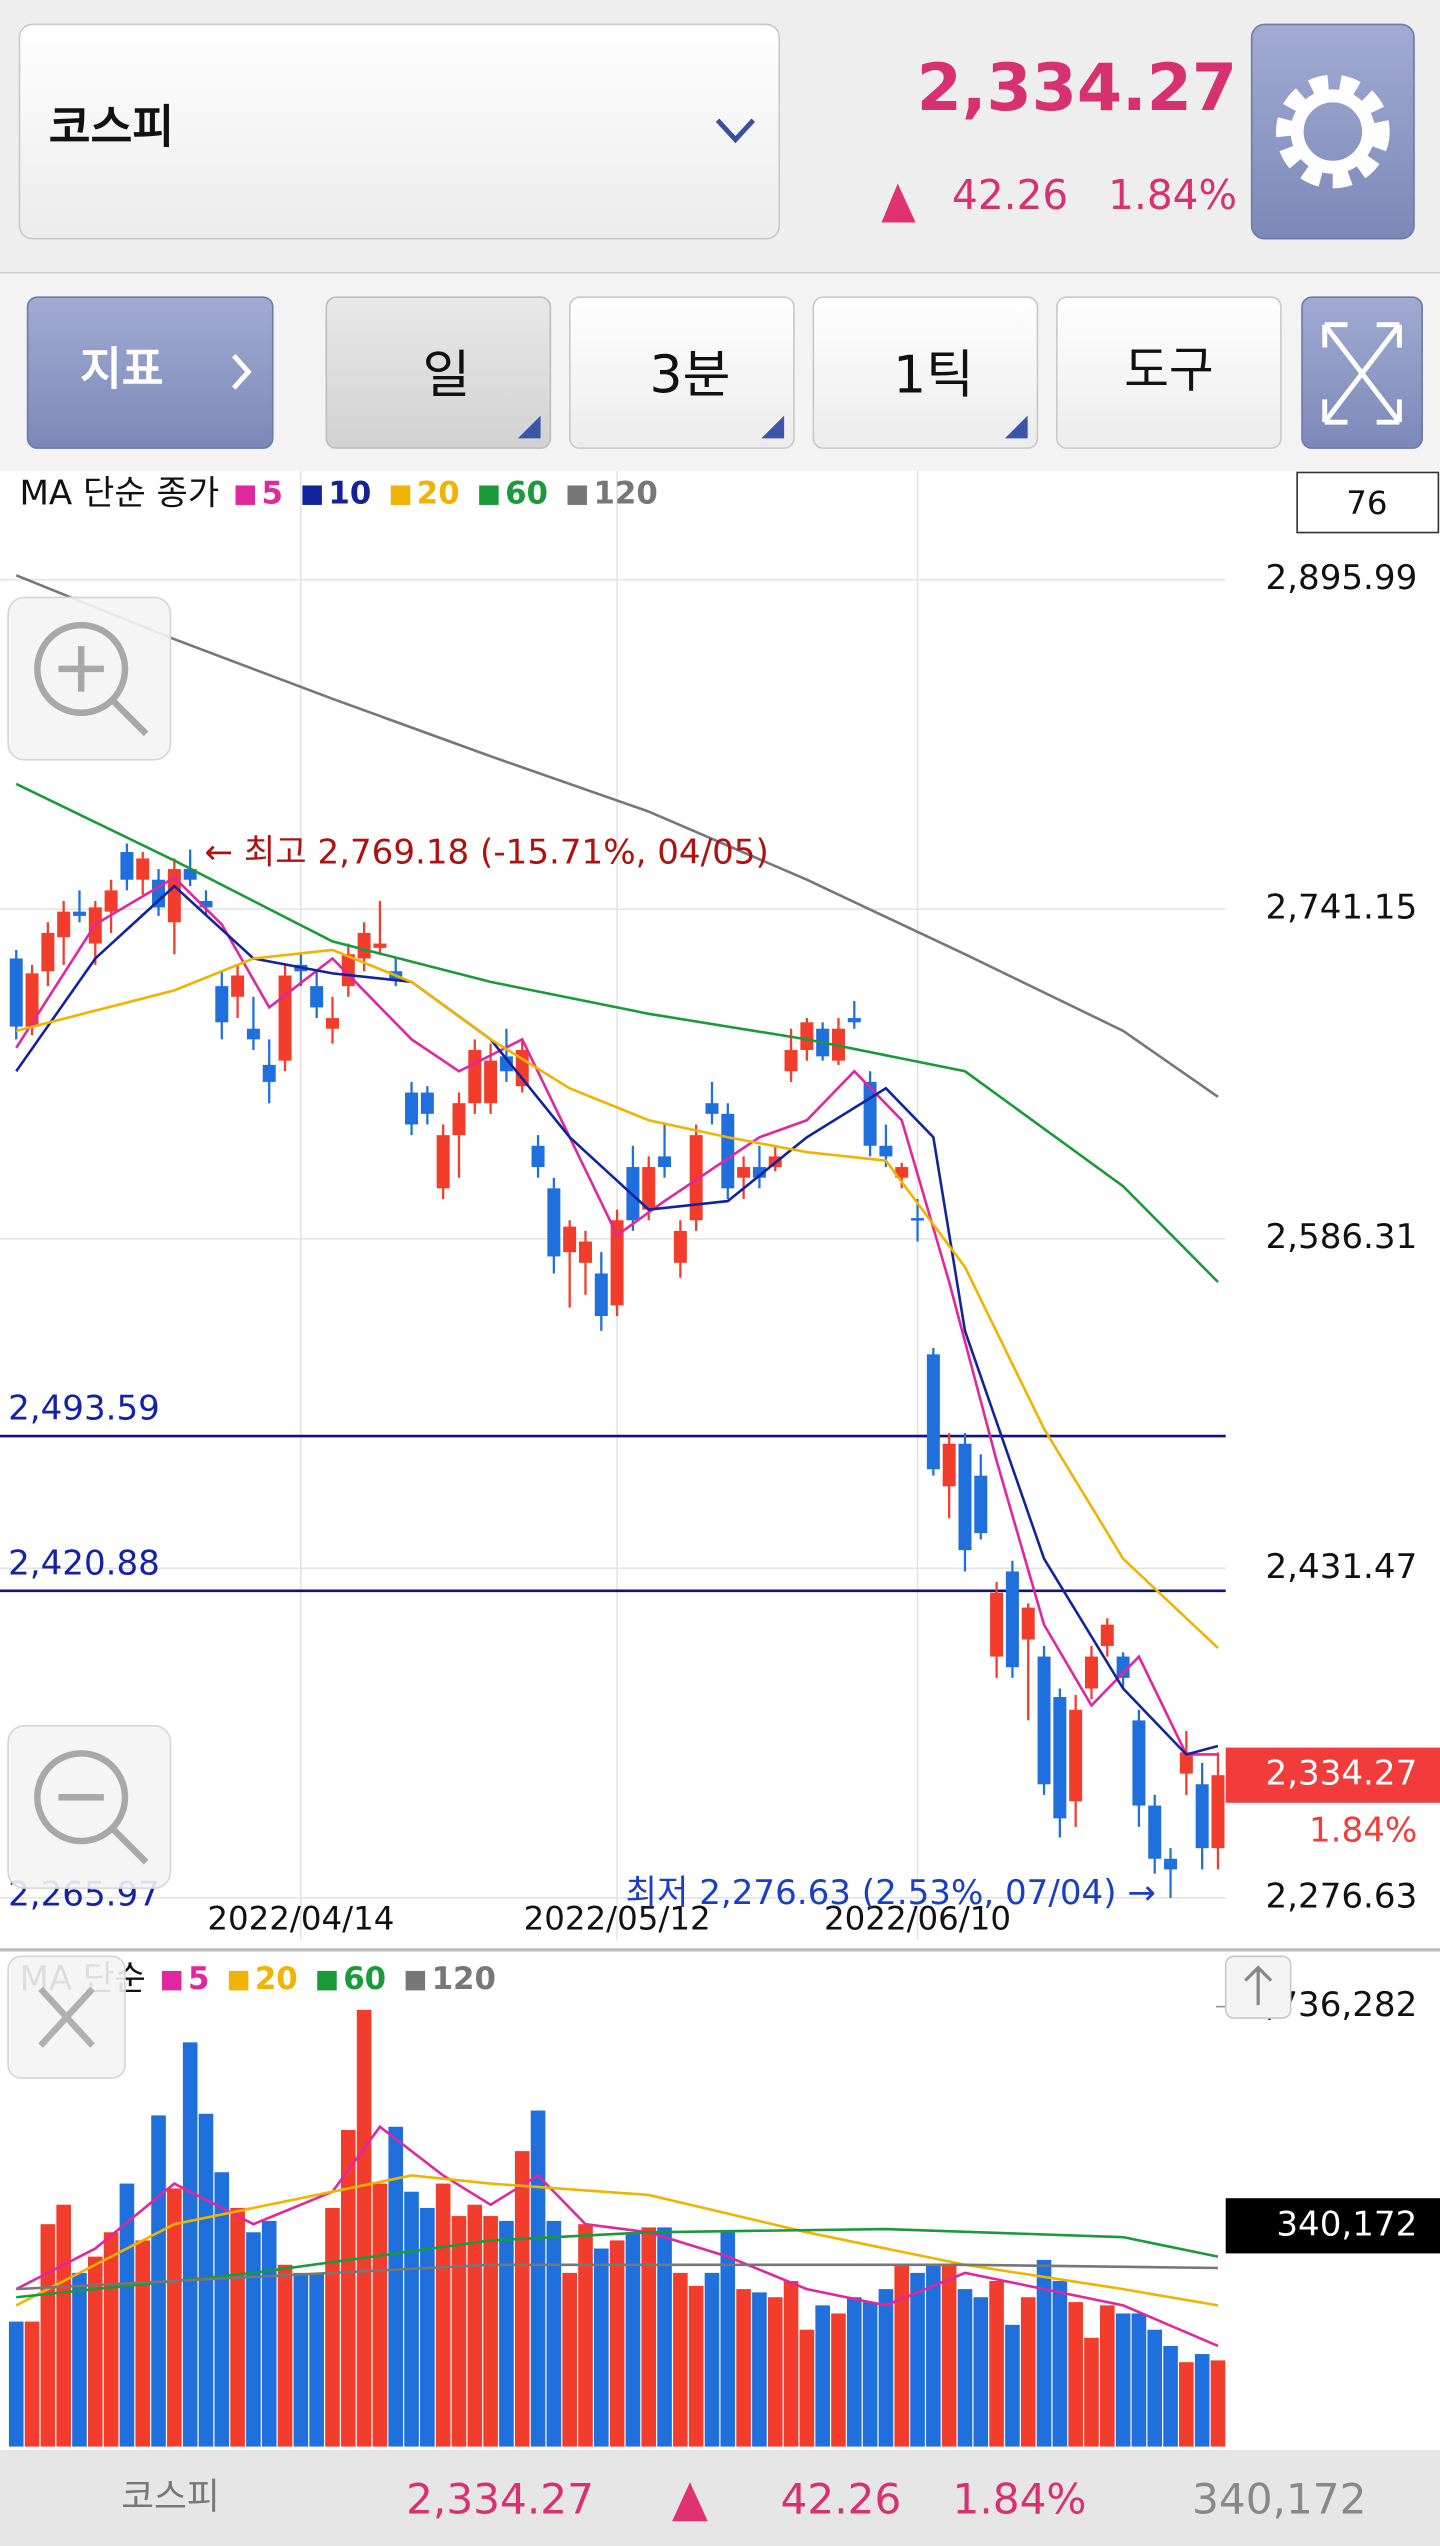 This screenshot has height=2546, width=1440. What do you see at coordinates (617, 1919) in the screenshot?
I see `x-tick-label: 2022/05/12` at bounding box center [617, 1919].